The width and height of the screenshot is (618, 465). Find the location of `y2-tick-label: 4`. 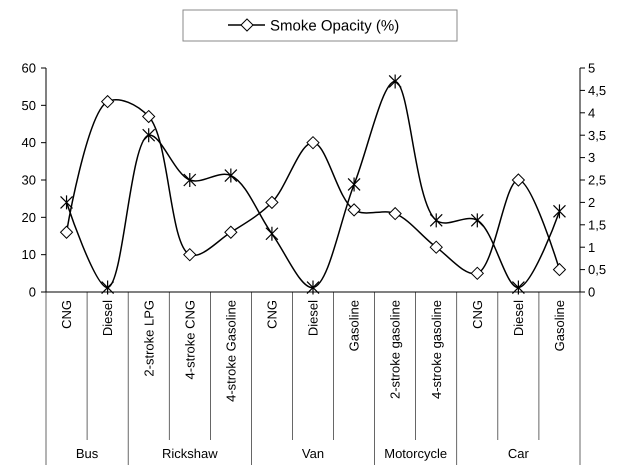

y2-tick-label: 4 is located at coordinates (592, 112).